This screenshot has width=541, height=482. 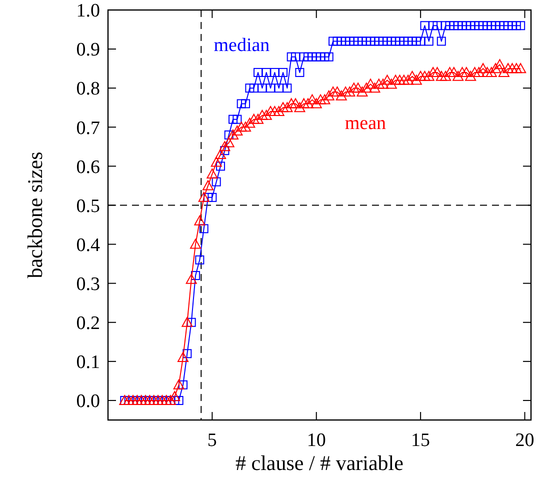 I want to click on series-label: mean, so click(x=365, y=123).